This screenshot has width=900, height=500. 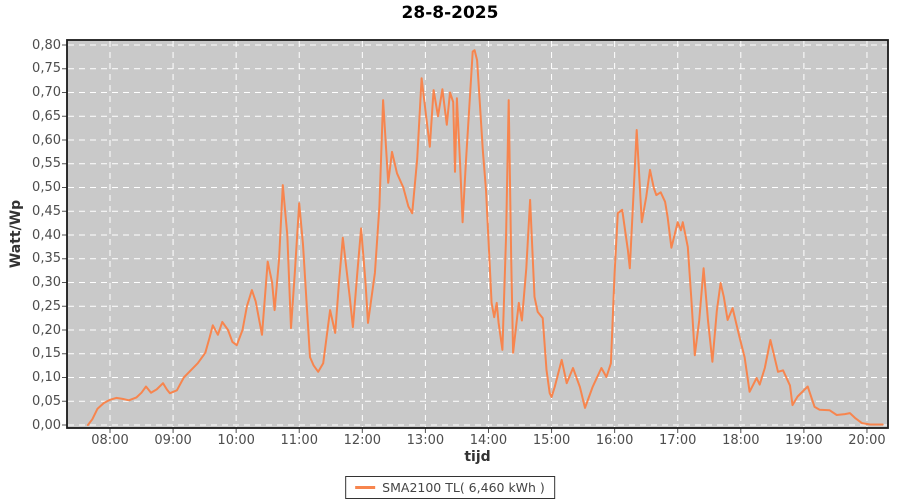 What do you see at coordinates (46, 306) in the screenshot?
I see `y-tick-label: 0,25` at bounding box center [46, 306].